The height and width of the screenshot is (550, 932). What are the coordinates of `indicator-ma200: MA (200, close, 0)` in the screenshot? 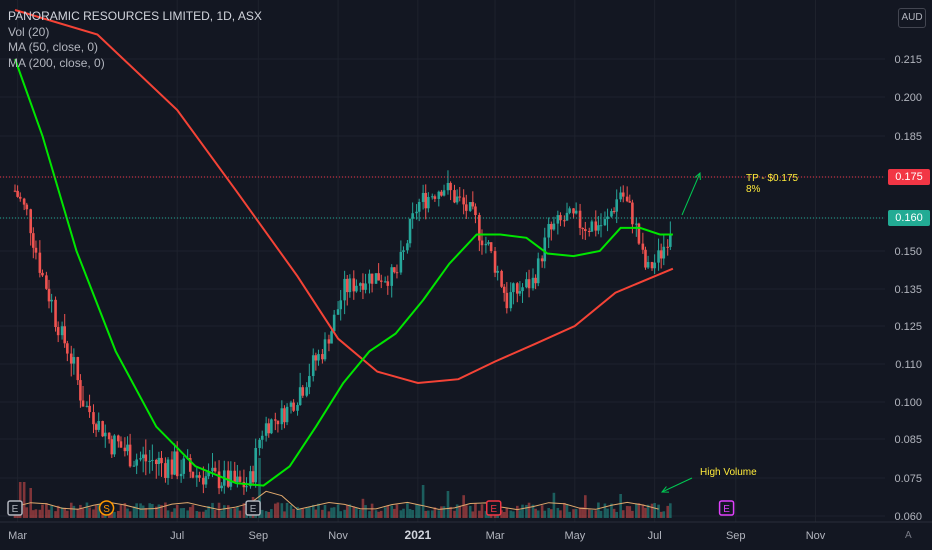 It's located at (56, 62).